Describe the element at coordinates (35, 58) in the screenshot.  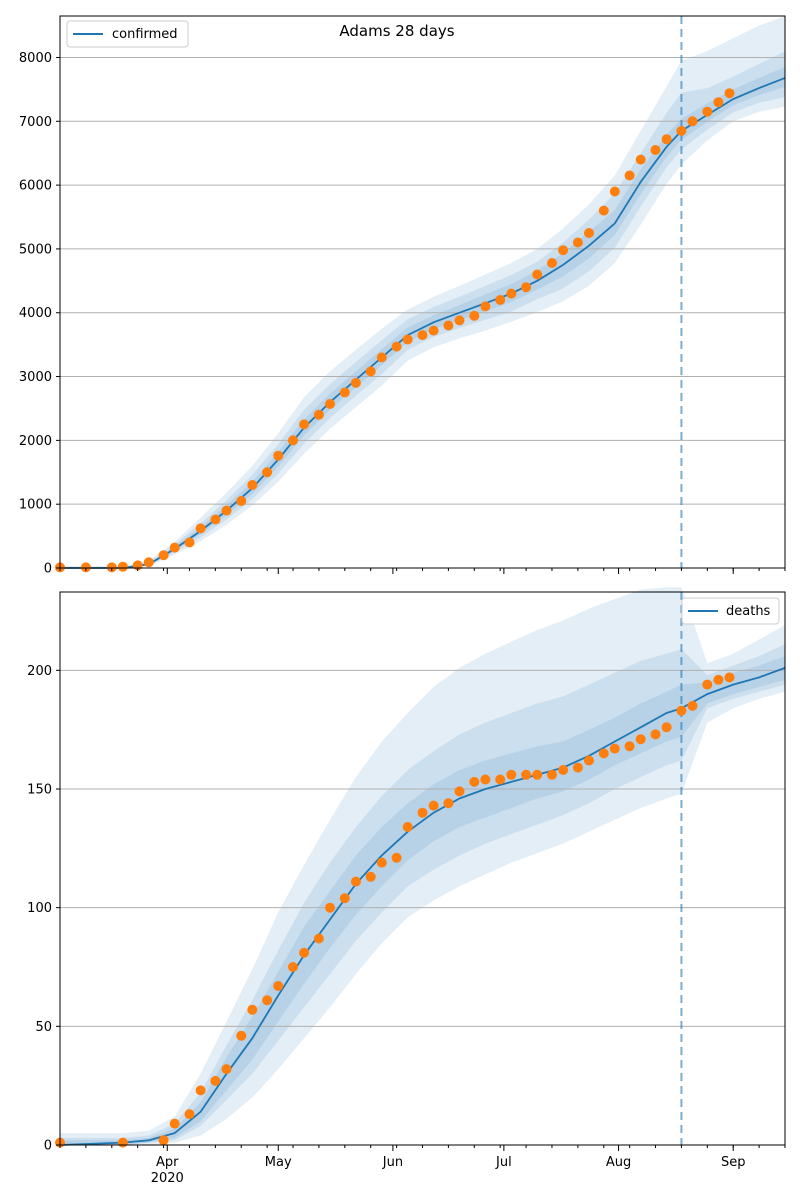
I see `y-tick-label: 8000` at that location.